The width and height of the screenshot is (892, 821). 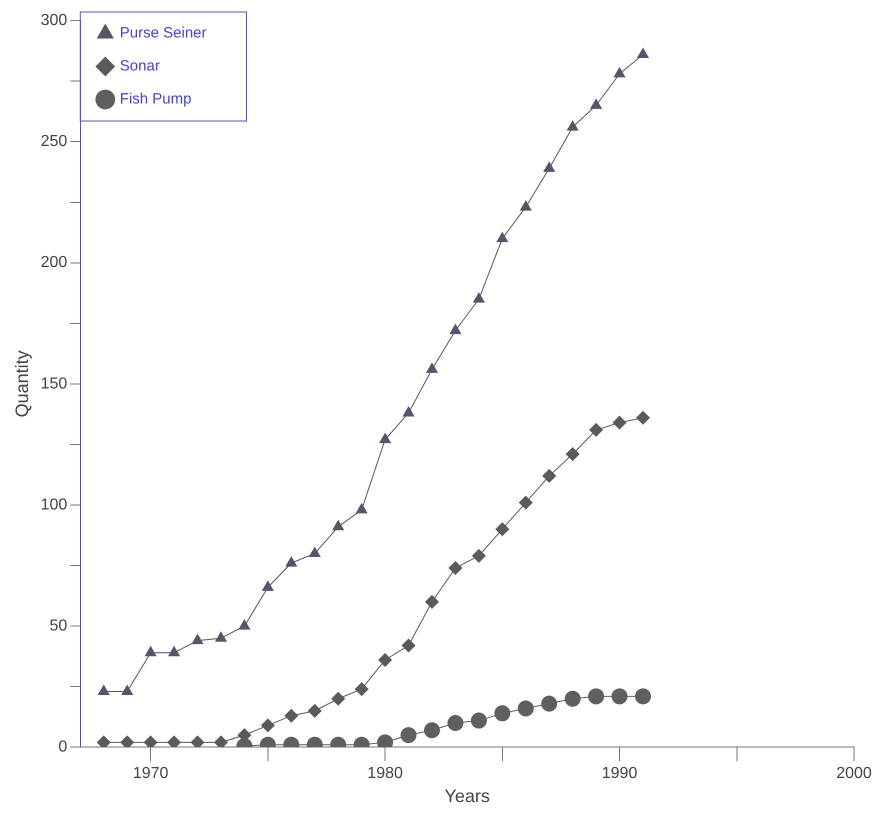 What do you see at coordinates (163, 33) in the screenshot?
I see `legend-label: Purse Seiner` at bounding box center [163, 33].